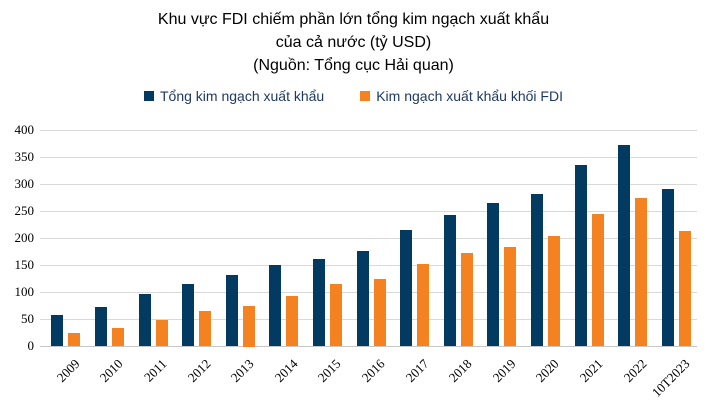 The image size is (707, 415). I want to click on bar-fdi-10T2023, so click(685, 288).